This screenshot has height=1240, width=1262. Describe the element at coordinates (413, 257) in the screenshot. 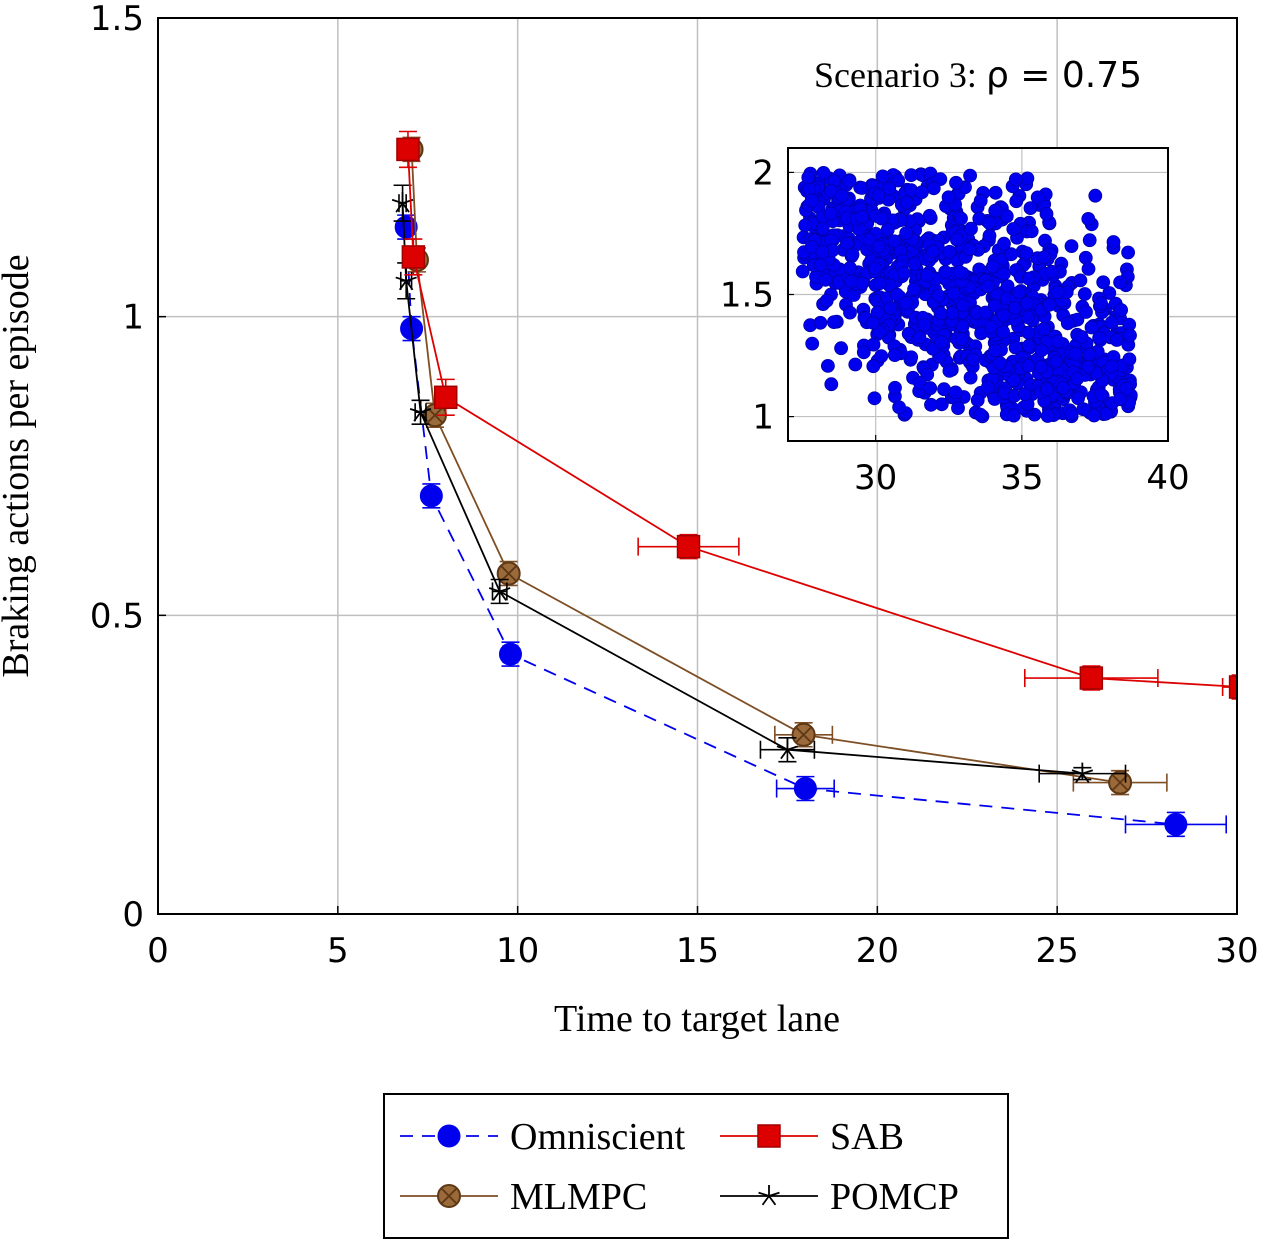

I see `square-marker` at that location.